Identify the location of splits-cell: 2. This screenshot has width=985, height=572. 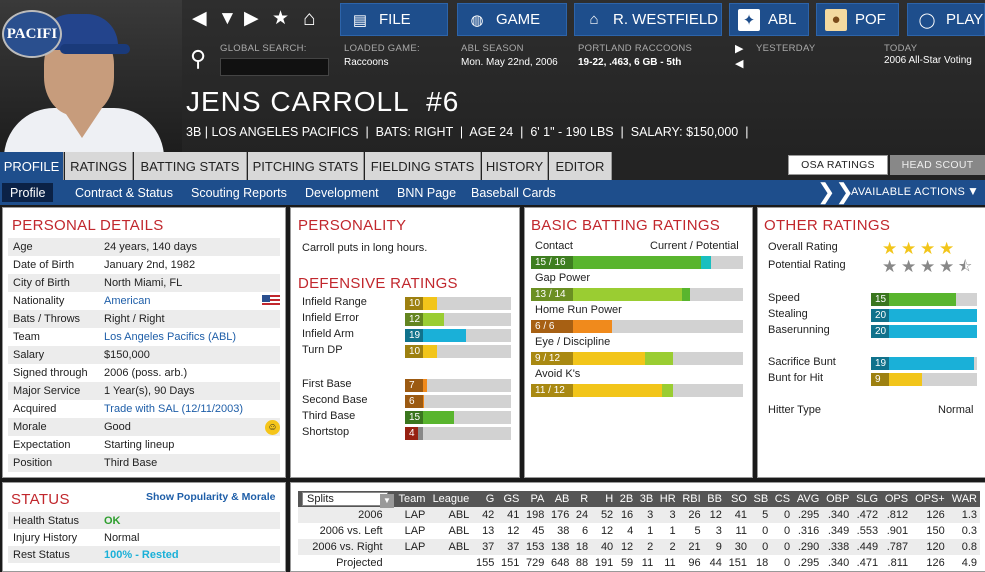
(646, 547).